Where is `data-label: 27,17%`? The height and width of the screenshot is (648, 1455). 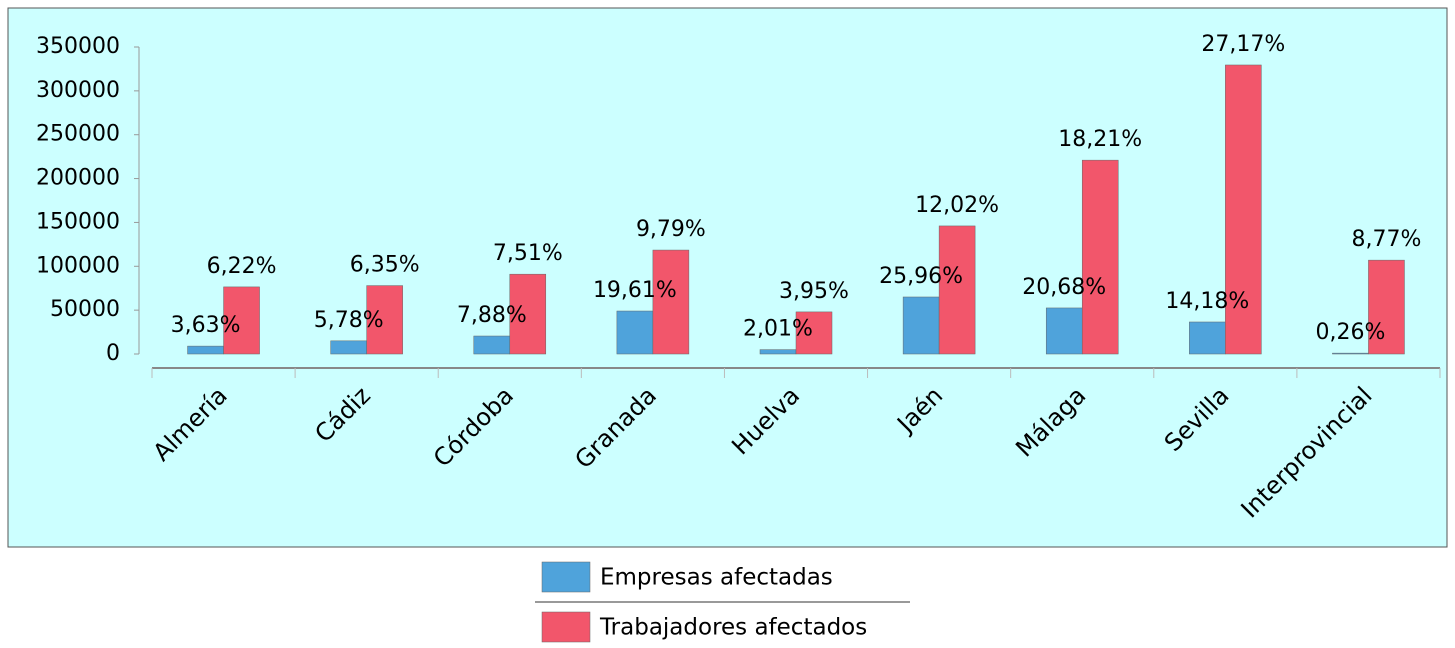 data-label: 27,17% is located at coordinates (1243, 44).